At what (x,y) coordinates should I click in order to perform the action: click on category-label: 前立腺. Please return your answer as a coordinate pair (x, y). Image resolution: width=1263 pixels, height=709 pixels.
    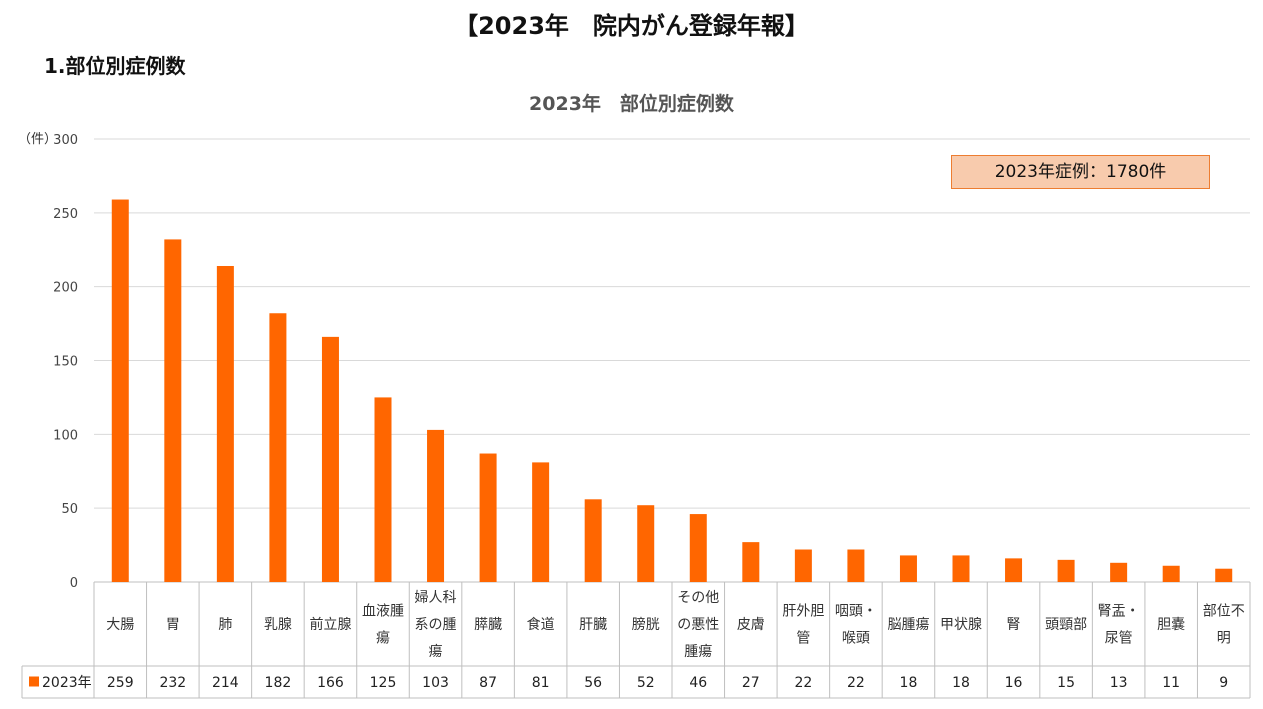
    Looking at the image, I should click on (330, 624).